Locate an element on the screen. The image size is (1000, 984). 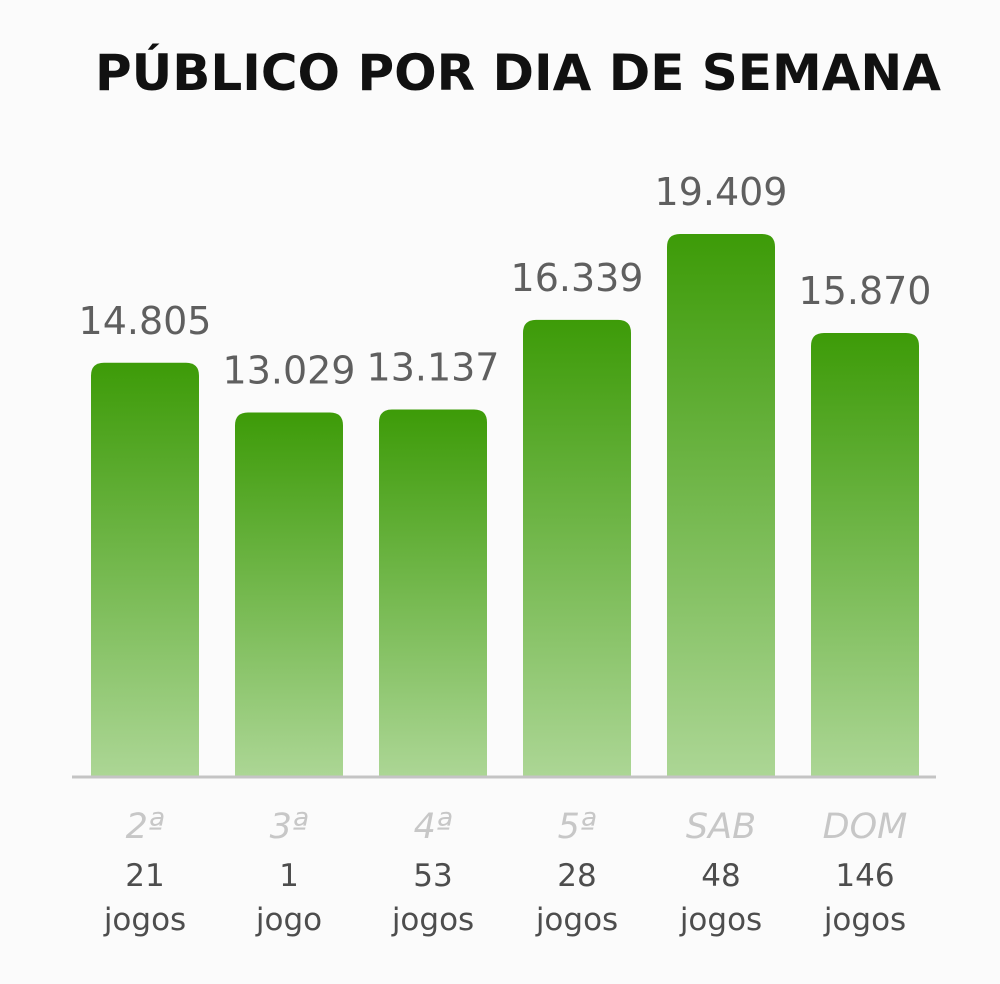
day-label-5: SAB is located at coordinates (721, 827).